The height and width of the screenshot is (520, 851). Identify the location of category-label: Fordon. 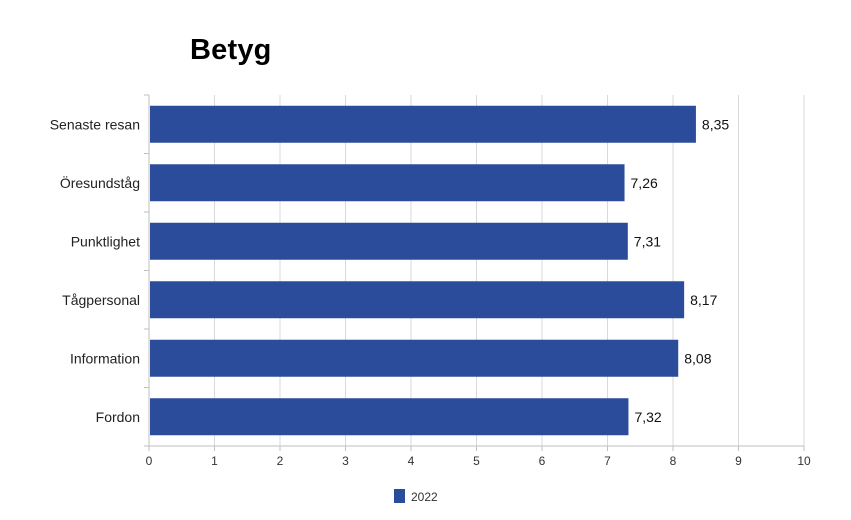
(118, 417).